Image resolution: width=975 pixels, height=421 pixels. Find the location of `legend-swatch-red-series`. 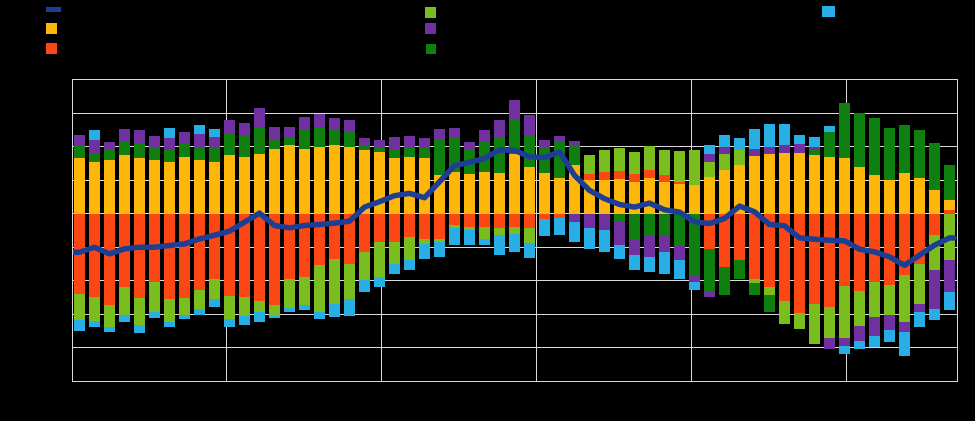

legend-swatch-red-series is located at coordinates (51, 48).